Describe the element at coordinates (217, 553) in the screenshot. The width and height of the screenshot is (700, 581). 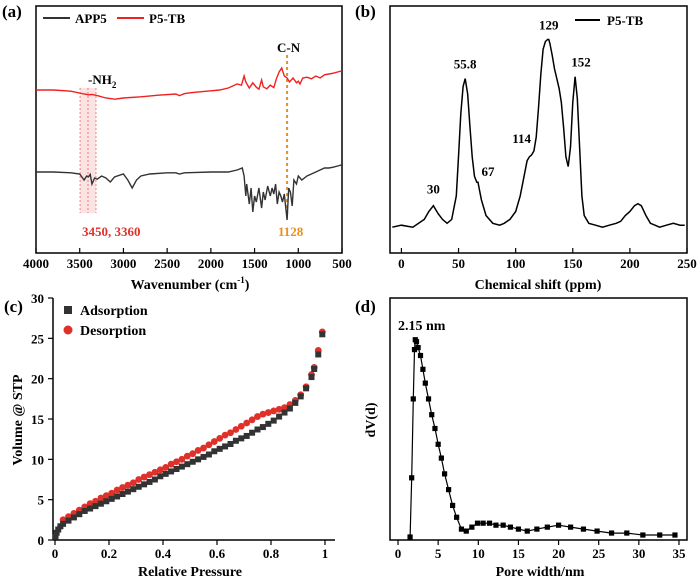
I see `panel-c-x-tick-label: 0.6` at that location.